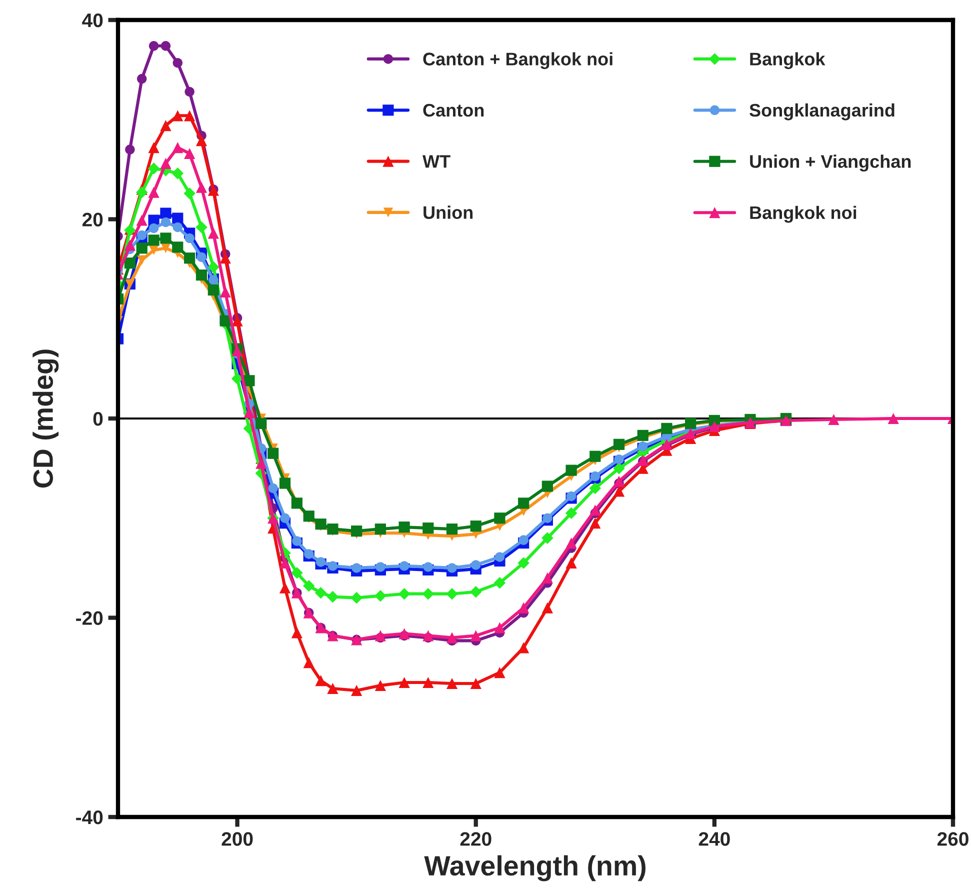 This screenshot has width=971, height=890. I want to click on legend-label: Canton + Bangkok noi, so click(517, 61).